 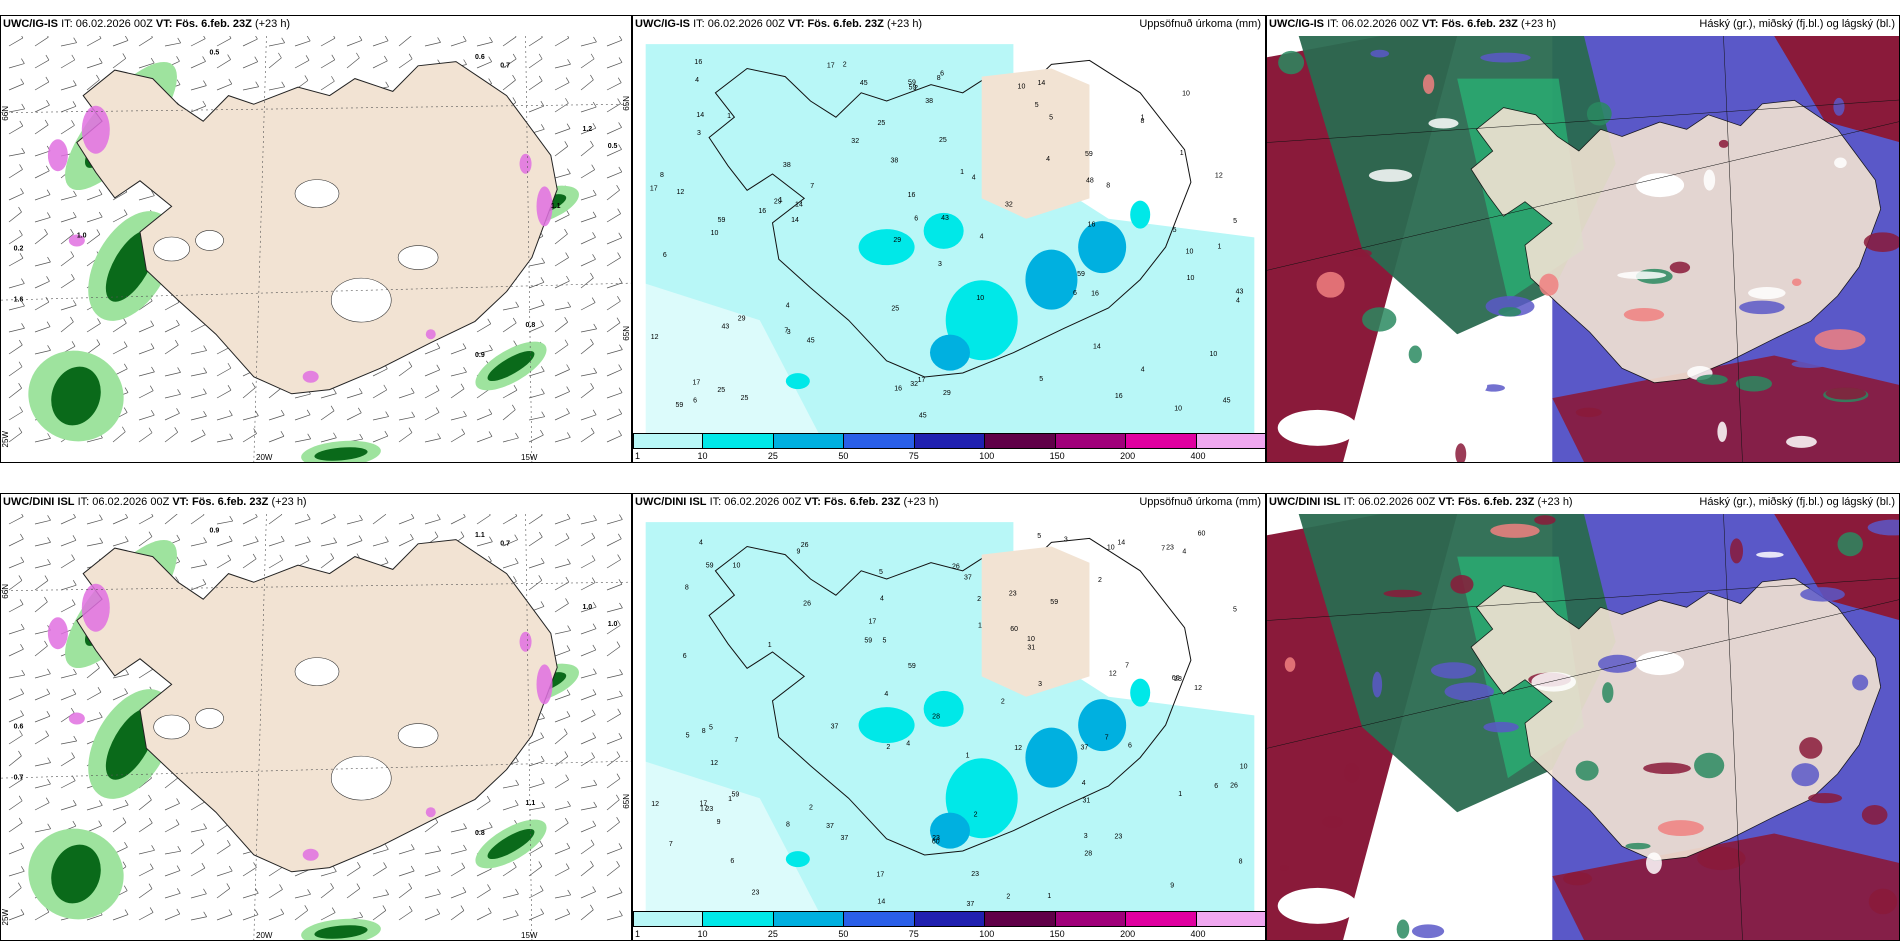 What do you see at coordinates (638, 456) in the screenshot?
I see `colorbar-tick-label: 1` at bounding box center [638, 456].